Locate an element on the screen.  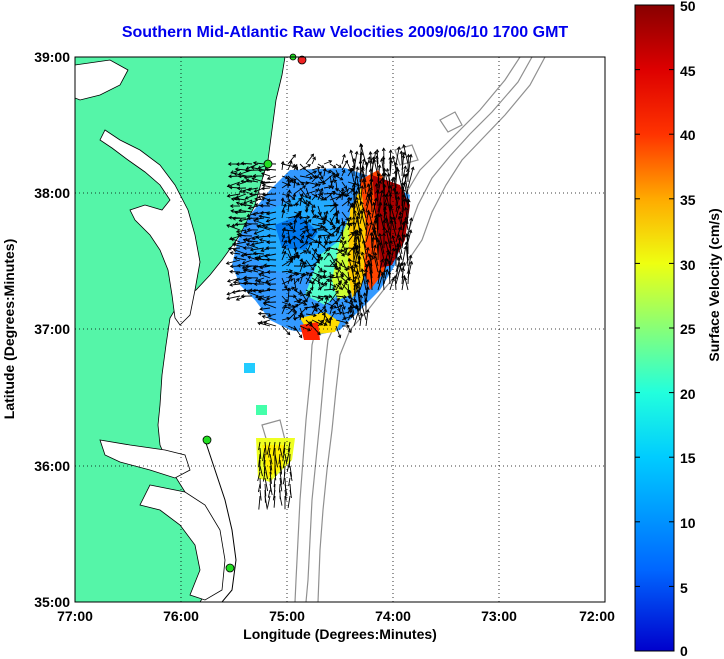
colorbar-tick-label: 45 is located at coordinates (688, 71).